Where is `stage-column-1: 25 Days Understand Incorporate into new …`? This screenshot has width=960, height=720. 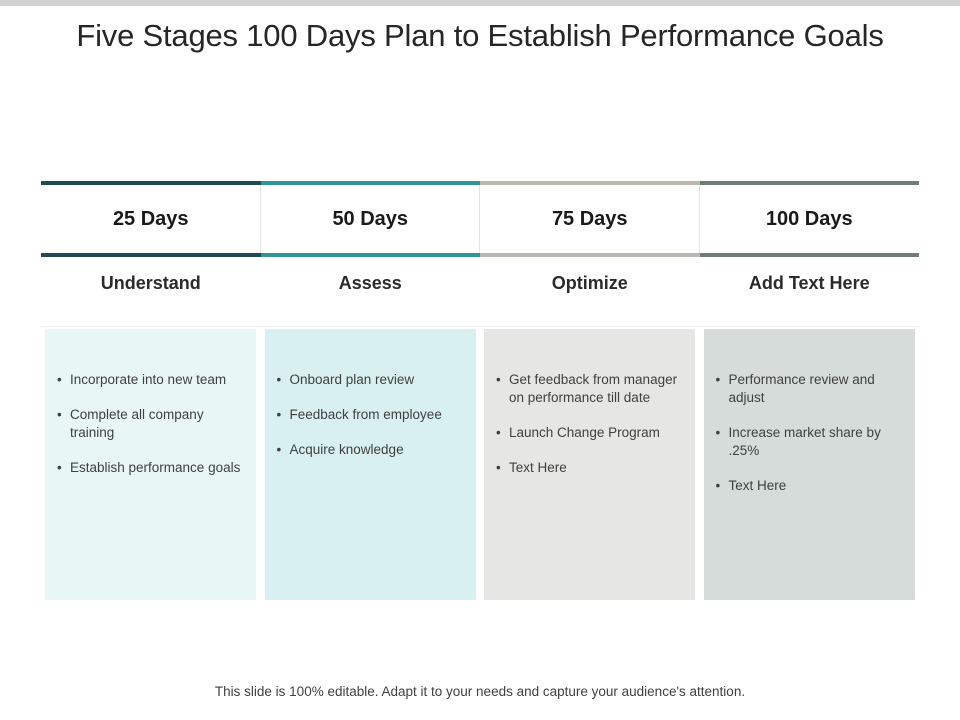 stage-column-1: 25 Days Understand Incorporate into new … is located at coordinates (151, 391).